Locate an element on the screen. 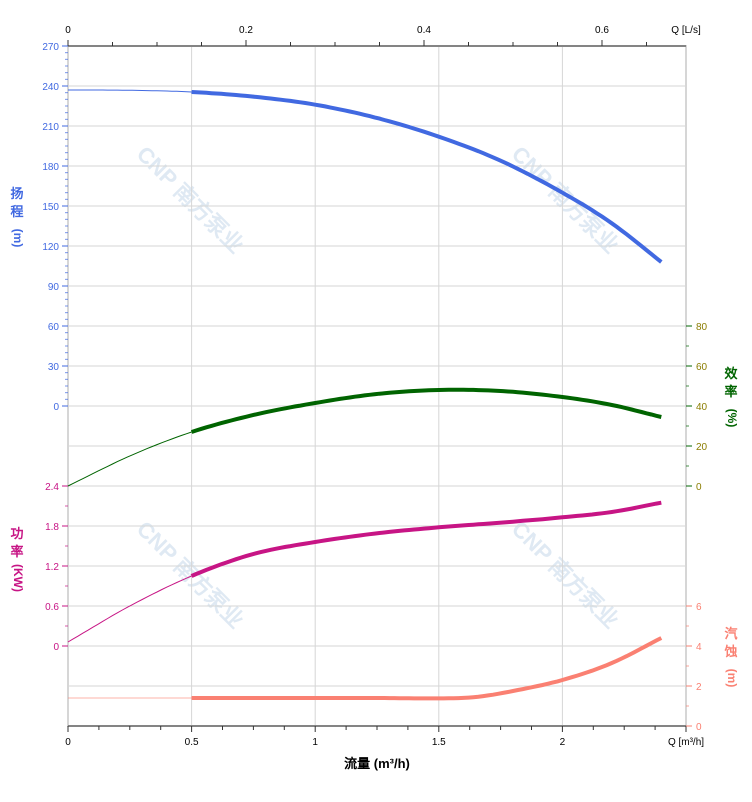 This screenshot has width=752, height=802. npsh-tick-label: 4 is located at coordinates (699, 647).